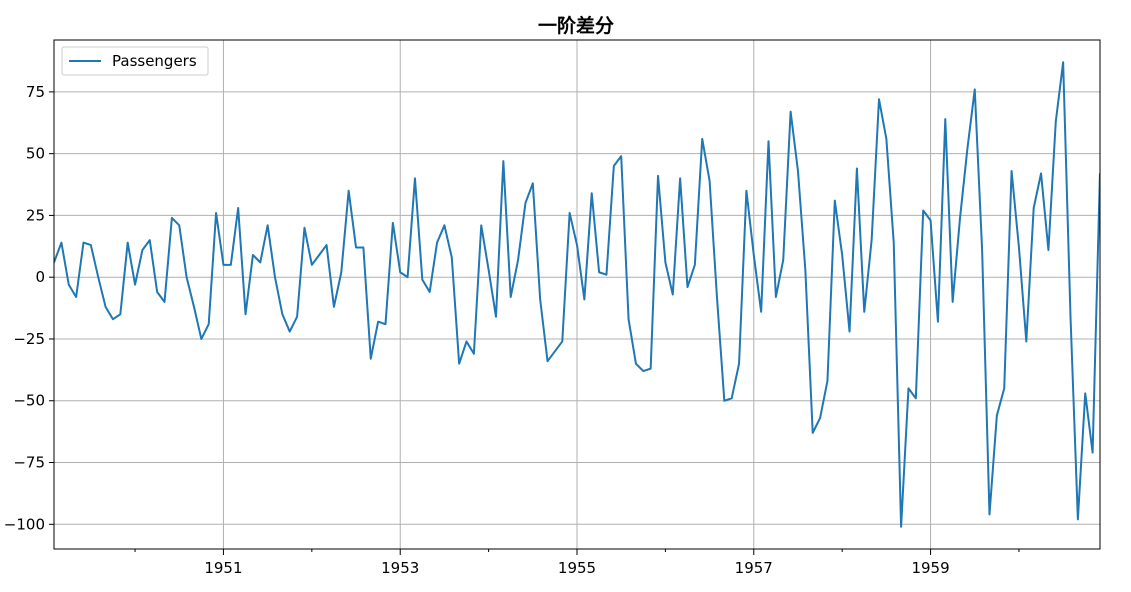 This screenshot has width=1131, height=592. What do you see at coordinates (223, 568) in the screenshot?
I see `x-tick-label: 1951` at bounding box center [223, 568].